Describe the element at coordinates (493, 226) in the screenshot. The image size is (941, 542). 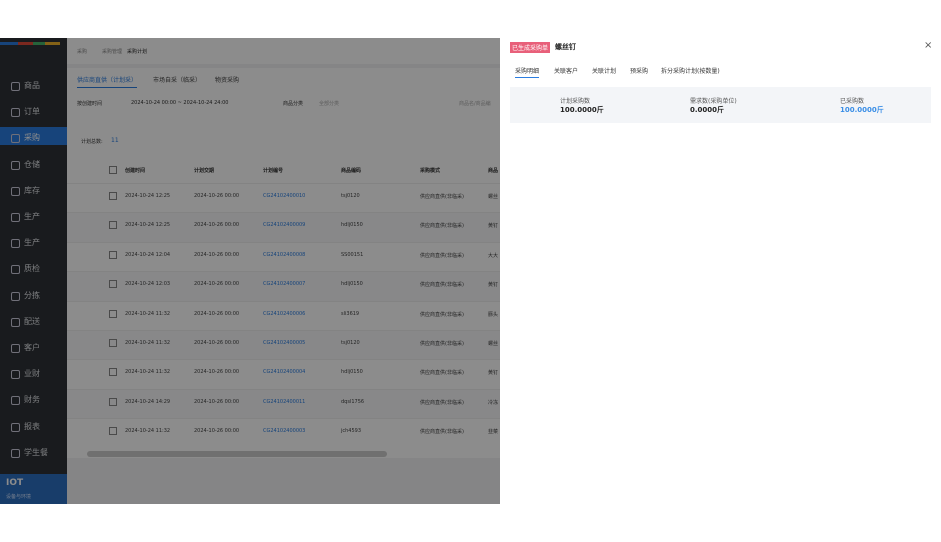
I see `cell: 黄钉` at that location.